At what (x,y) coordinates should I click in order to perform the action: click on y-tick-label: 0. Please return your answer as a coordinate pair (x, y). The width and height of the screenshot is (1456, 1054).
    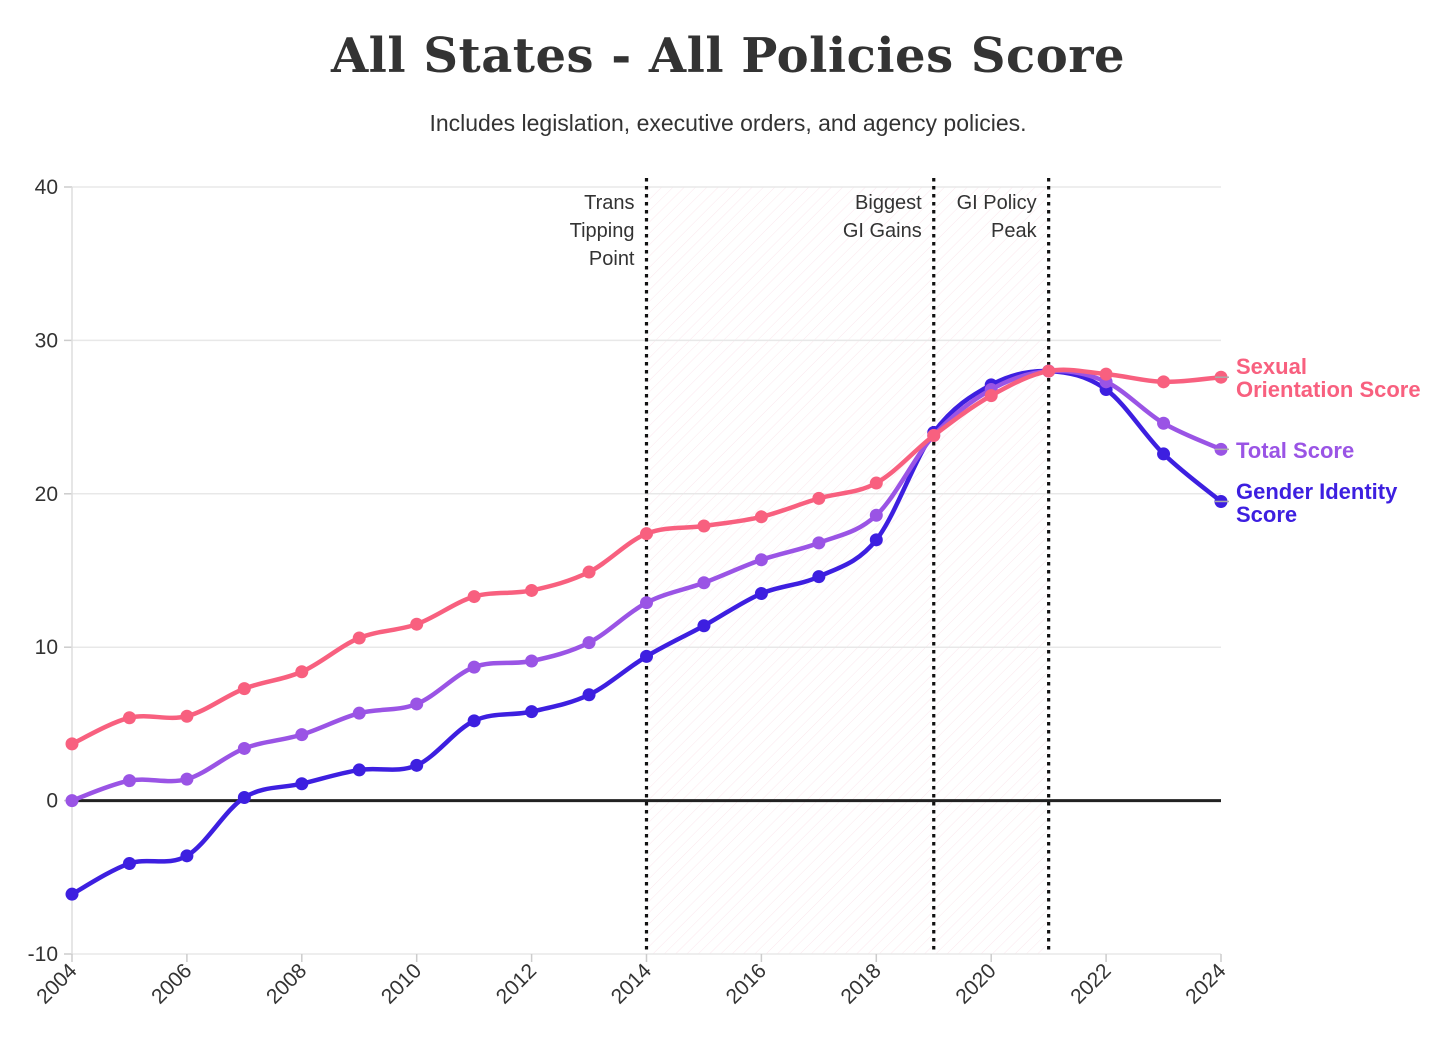
    Looking at the image, I should click on (52, 801).